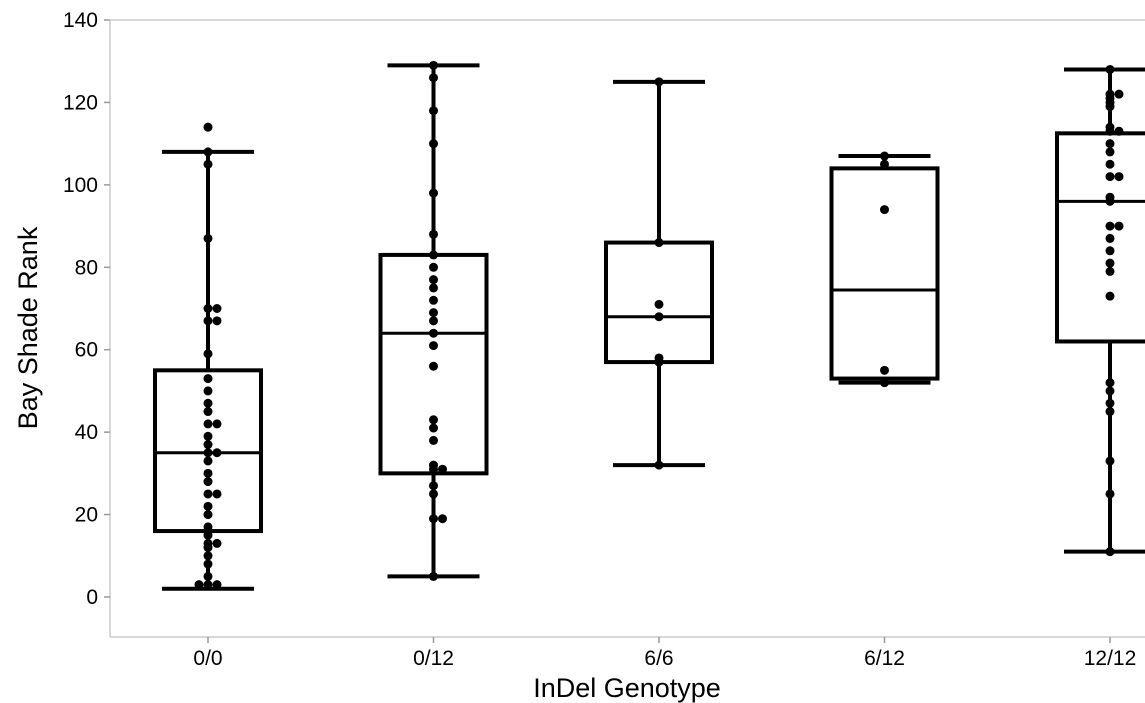 This screenshot has height=703, width=1145. Describe the element at coordinates (884, 658) in the screenshot. I see `x-tick-label: 6/12` at that location.